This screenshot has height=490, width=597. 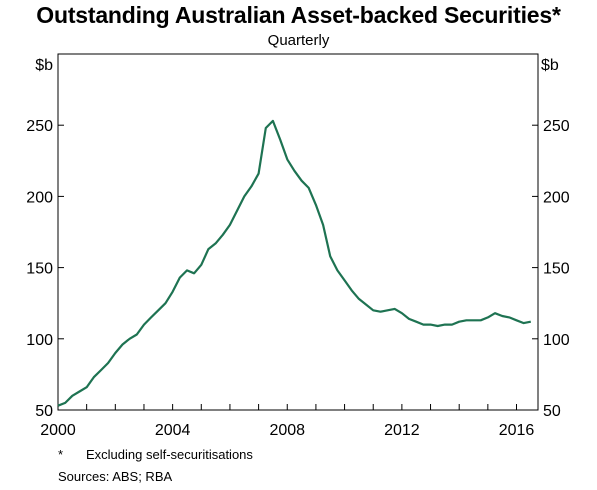 What do you see at coordinates (58, 430) in the screenshot?
I see `x-tick-label: 2000` at bounding box center [58, 430].